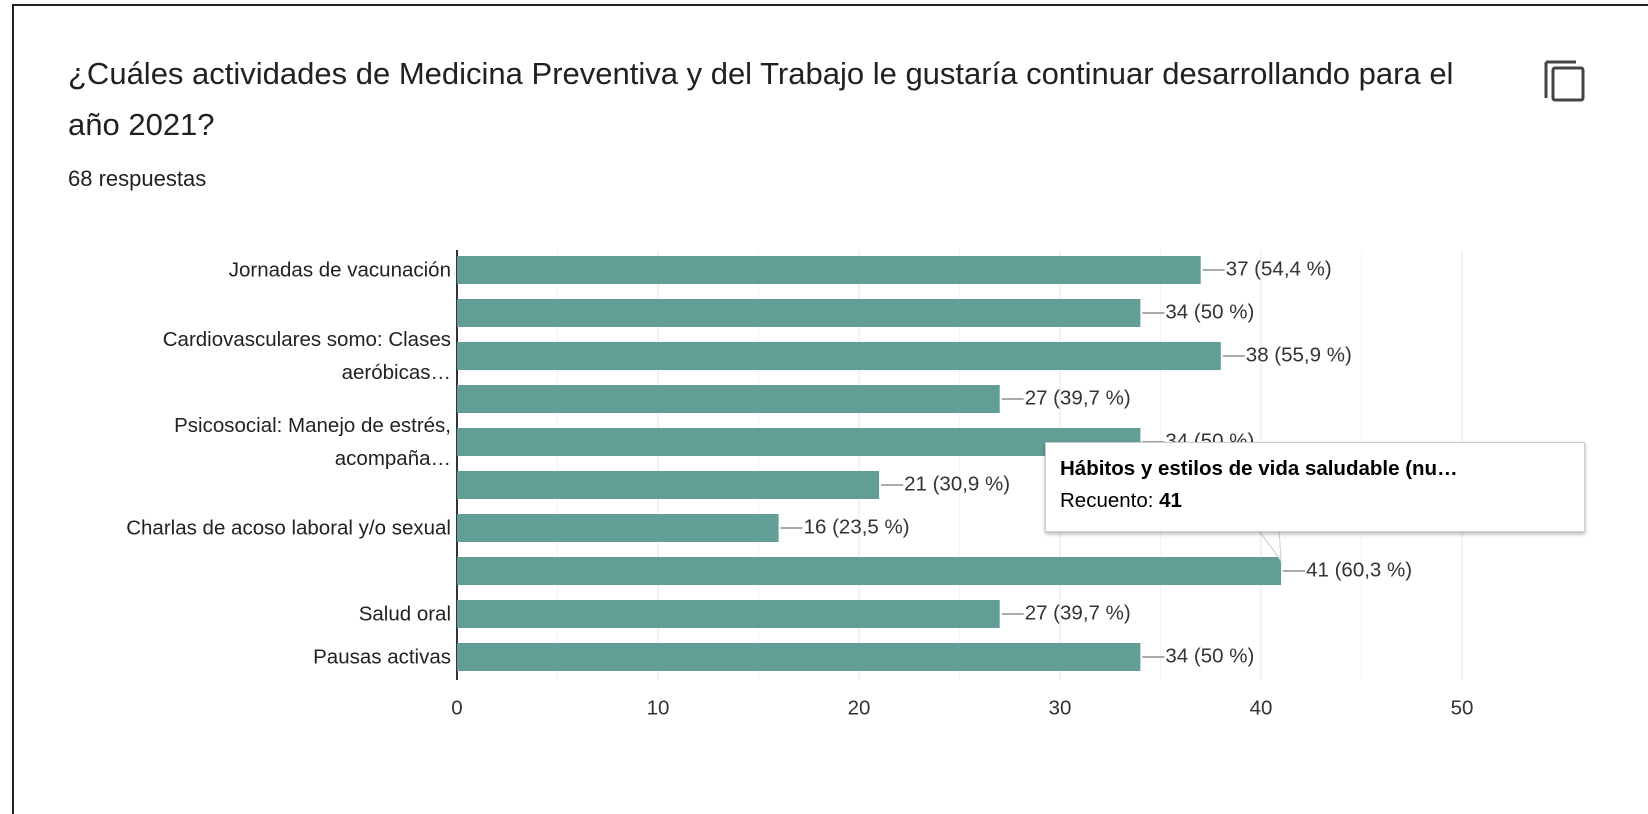  Describe the element at coordinates (137, 178) in the screenshot. I see `response-count: 68 respuestas` at that location.